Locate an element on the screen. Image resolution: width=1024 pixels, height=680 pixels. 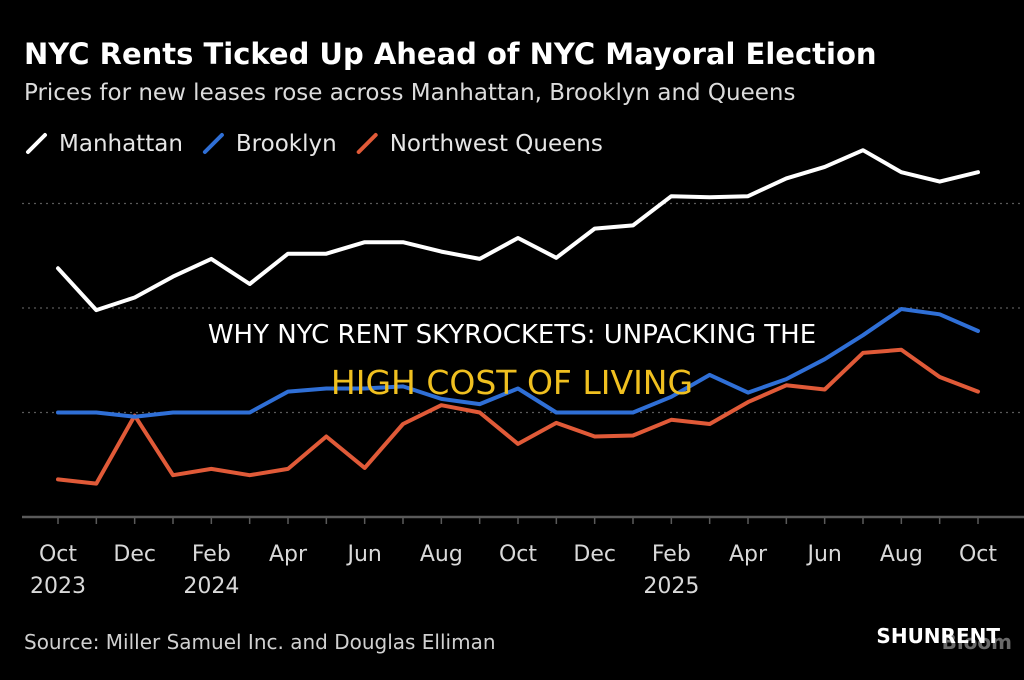
headline-line-2: HIGH COST OF LIVING is located at coordinates (512, 382).